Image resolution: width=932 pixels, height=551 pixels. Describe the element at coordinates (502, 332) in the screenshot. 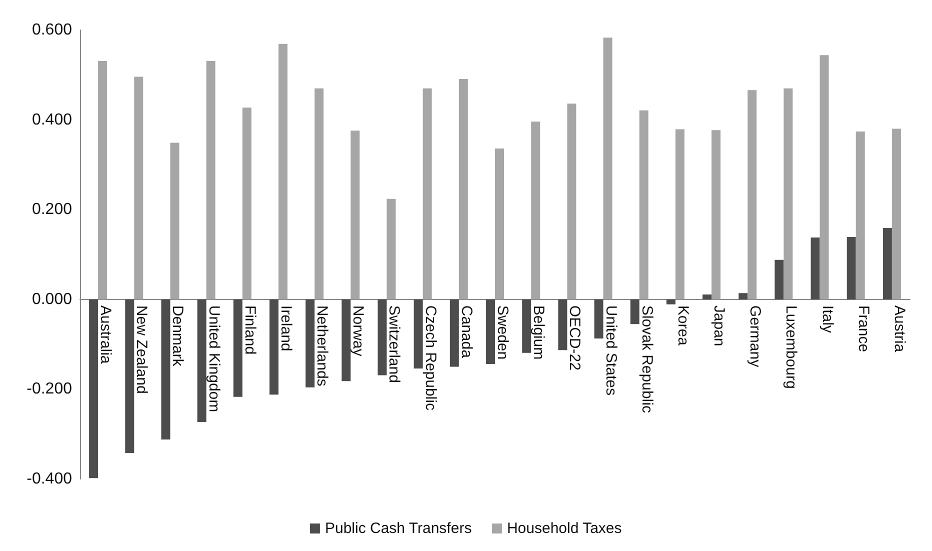

I see `x-tick-label: Sweden` at that location.